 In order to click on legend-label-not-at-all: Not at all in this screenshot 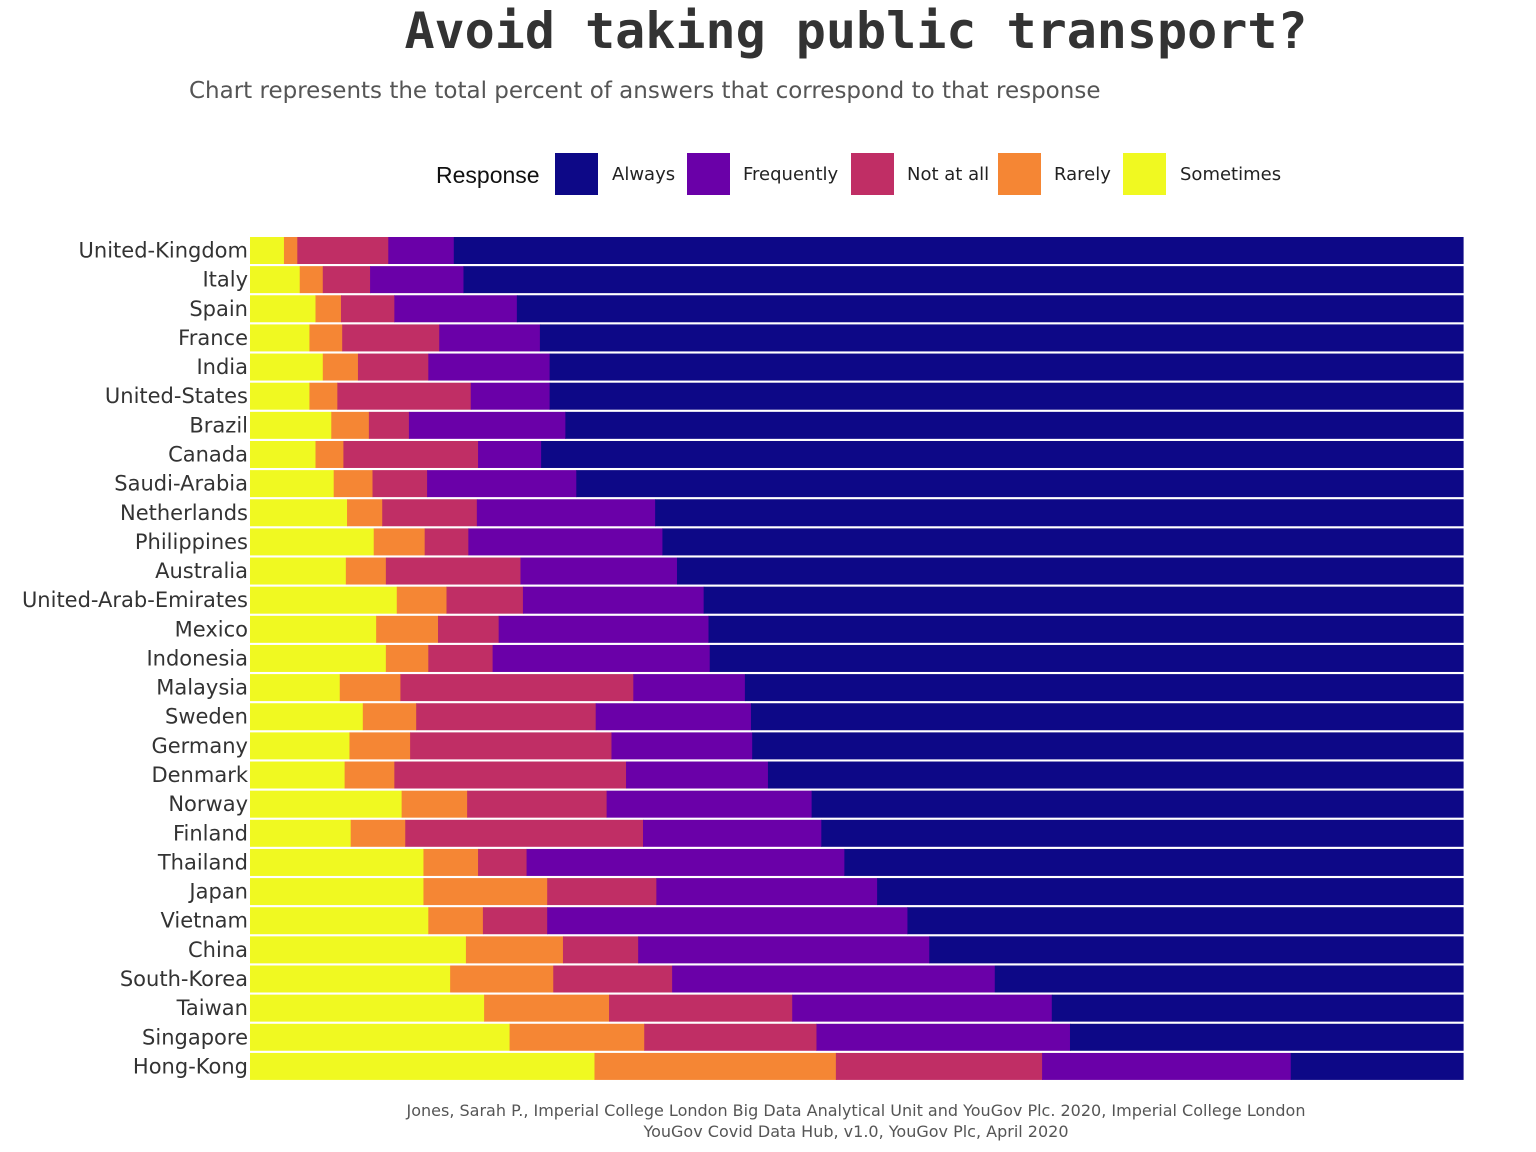, I will do `click(948, 174)`.